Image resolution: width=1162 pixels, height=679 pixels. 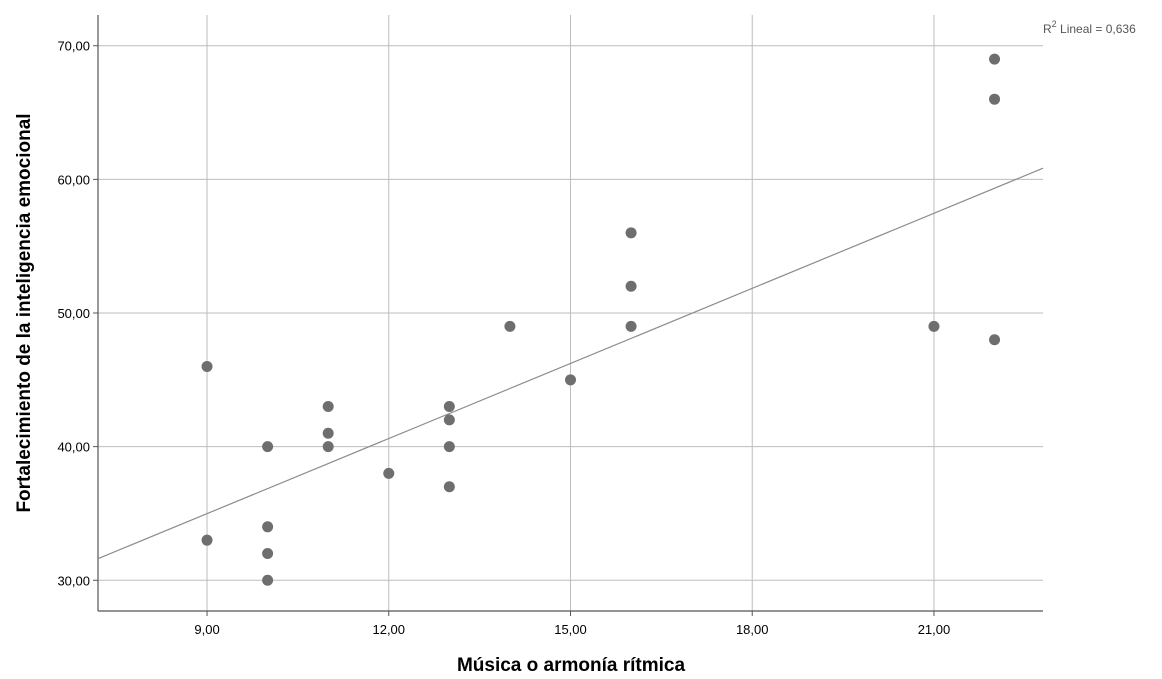 I want to click on x-tick-label: 15,00, so click(x=570, y=629).